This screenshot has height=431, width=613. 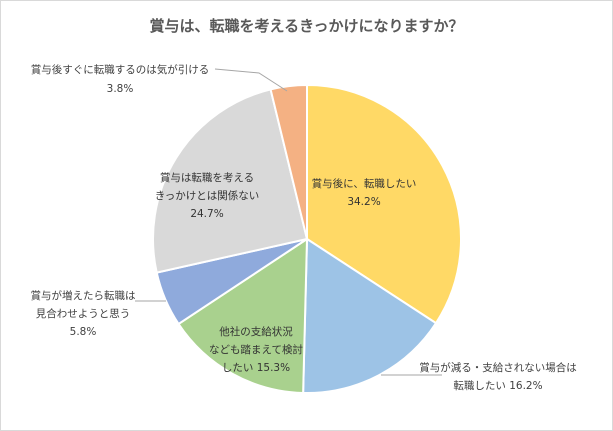 I want to click on slice-label-line: 他社の支給状況, so click(x=256, y=331).